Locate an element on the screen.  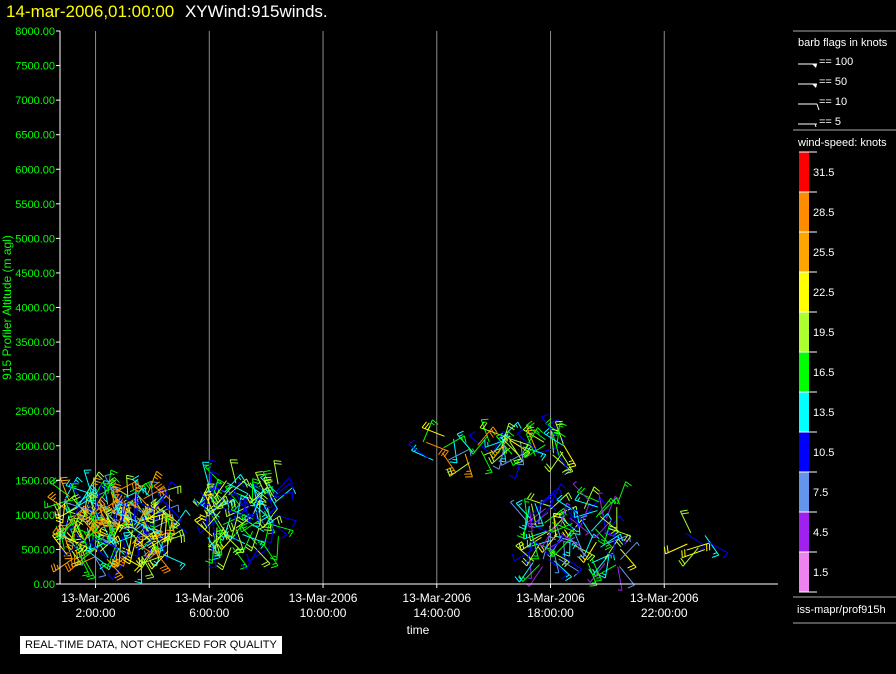
legend-color-label: 19.5 is located at coordinates (823, 333).